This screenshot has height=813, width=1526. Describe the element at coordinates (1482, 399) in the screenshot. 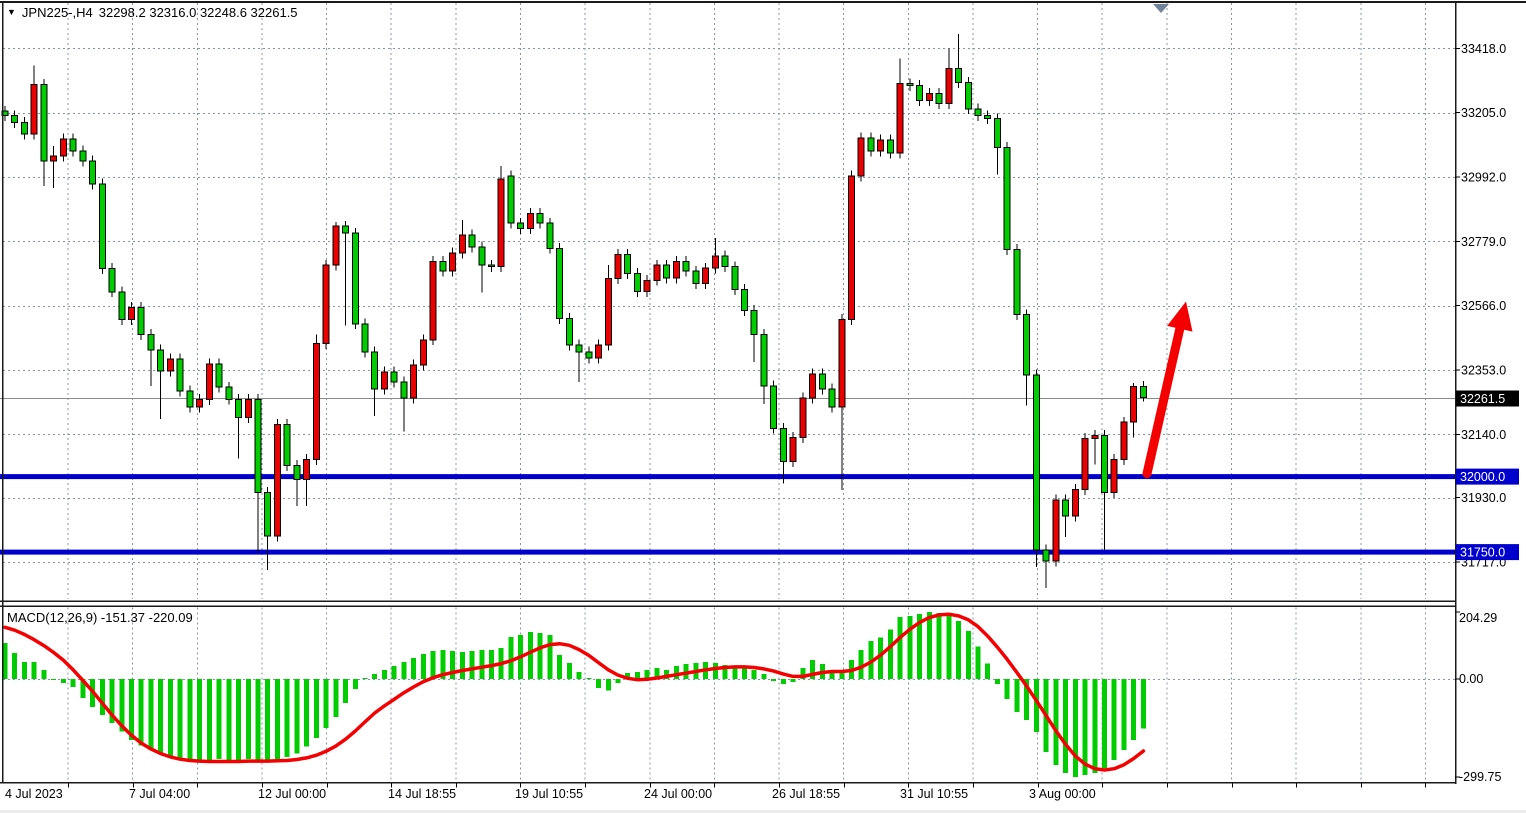

I see `current-price-badge: 32261.5` at that location.